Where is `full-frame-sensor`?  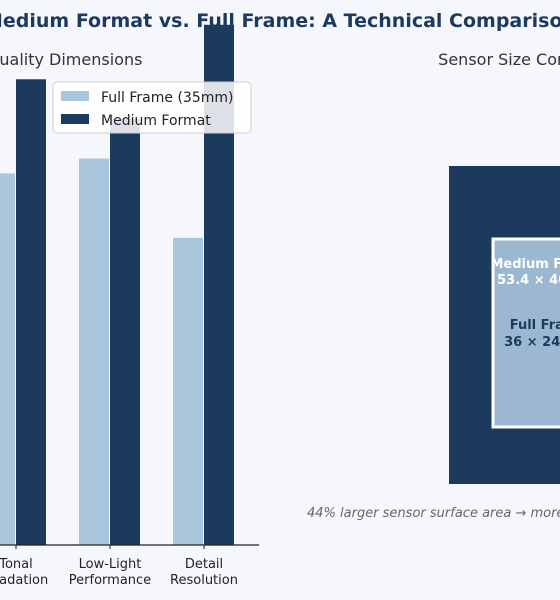 full-frame-sensor is located at coordinates (525, 333).